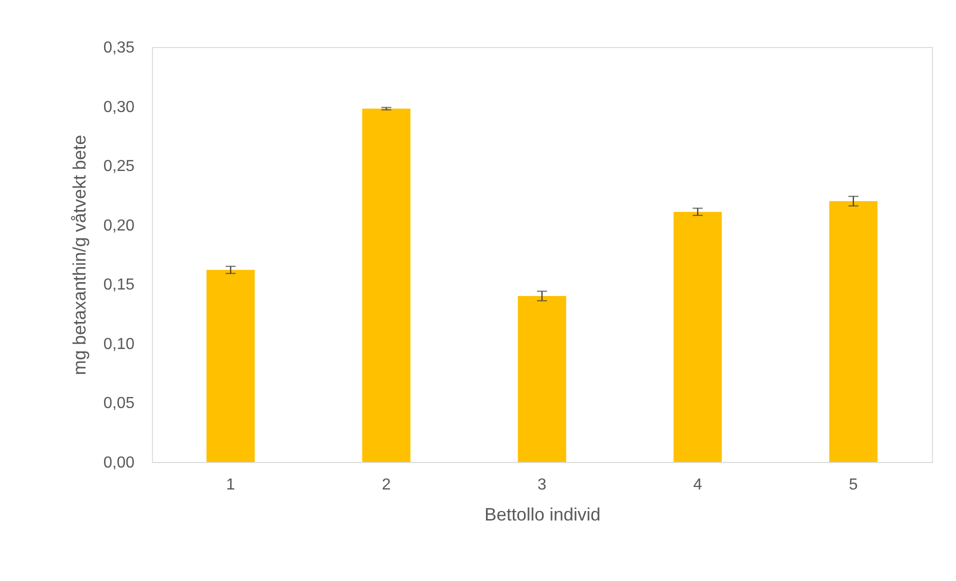 This screenshot has width=956, height=581. I want to click on x-tick-label: 3, so click(542, 485).